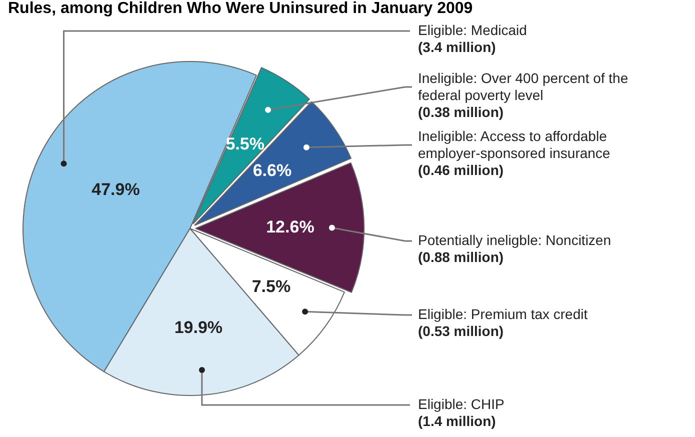 The height and width of the screenshot is (437, 695). What do you see at coordinates (503, 314) in the screenshot?
I see `slice-label: Eligible: Premium tax credit` at bounding box center [503, 314].